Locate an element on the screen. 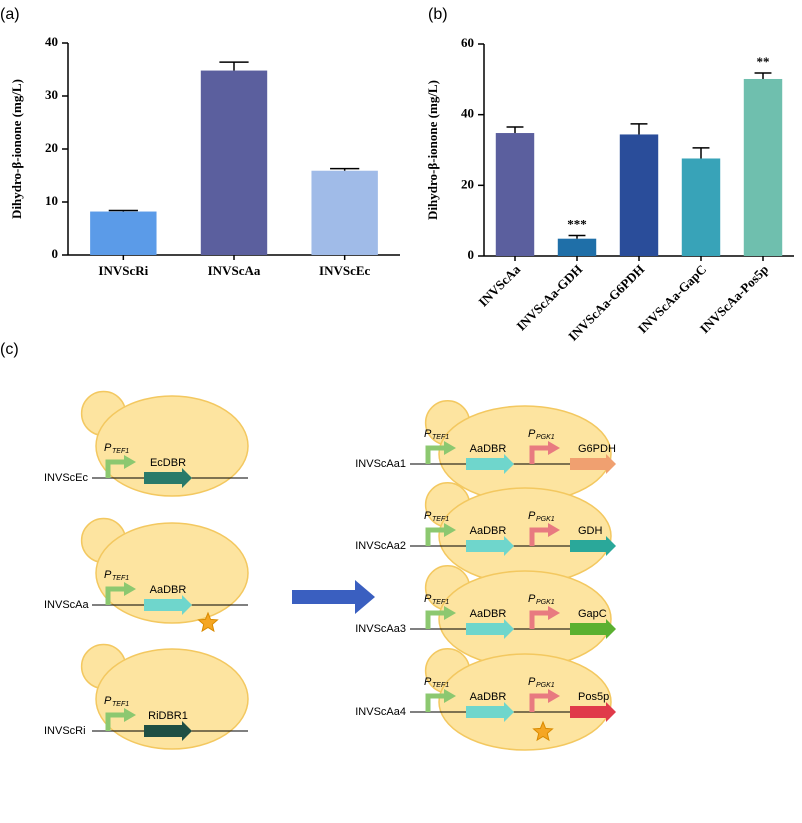  gene-name: EcDBR is located at coordinates (168, 463).